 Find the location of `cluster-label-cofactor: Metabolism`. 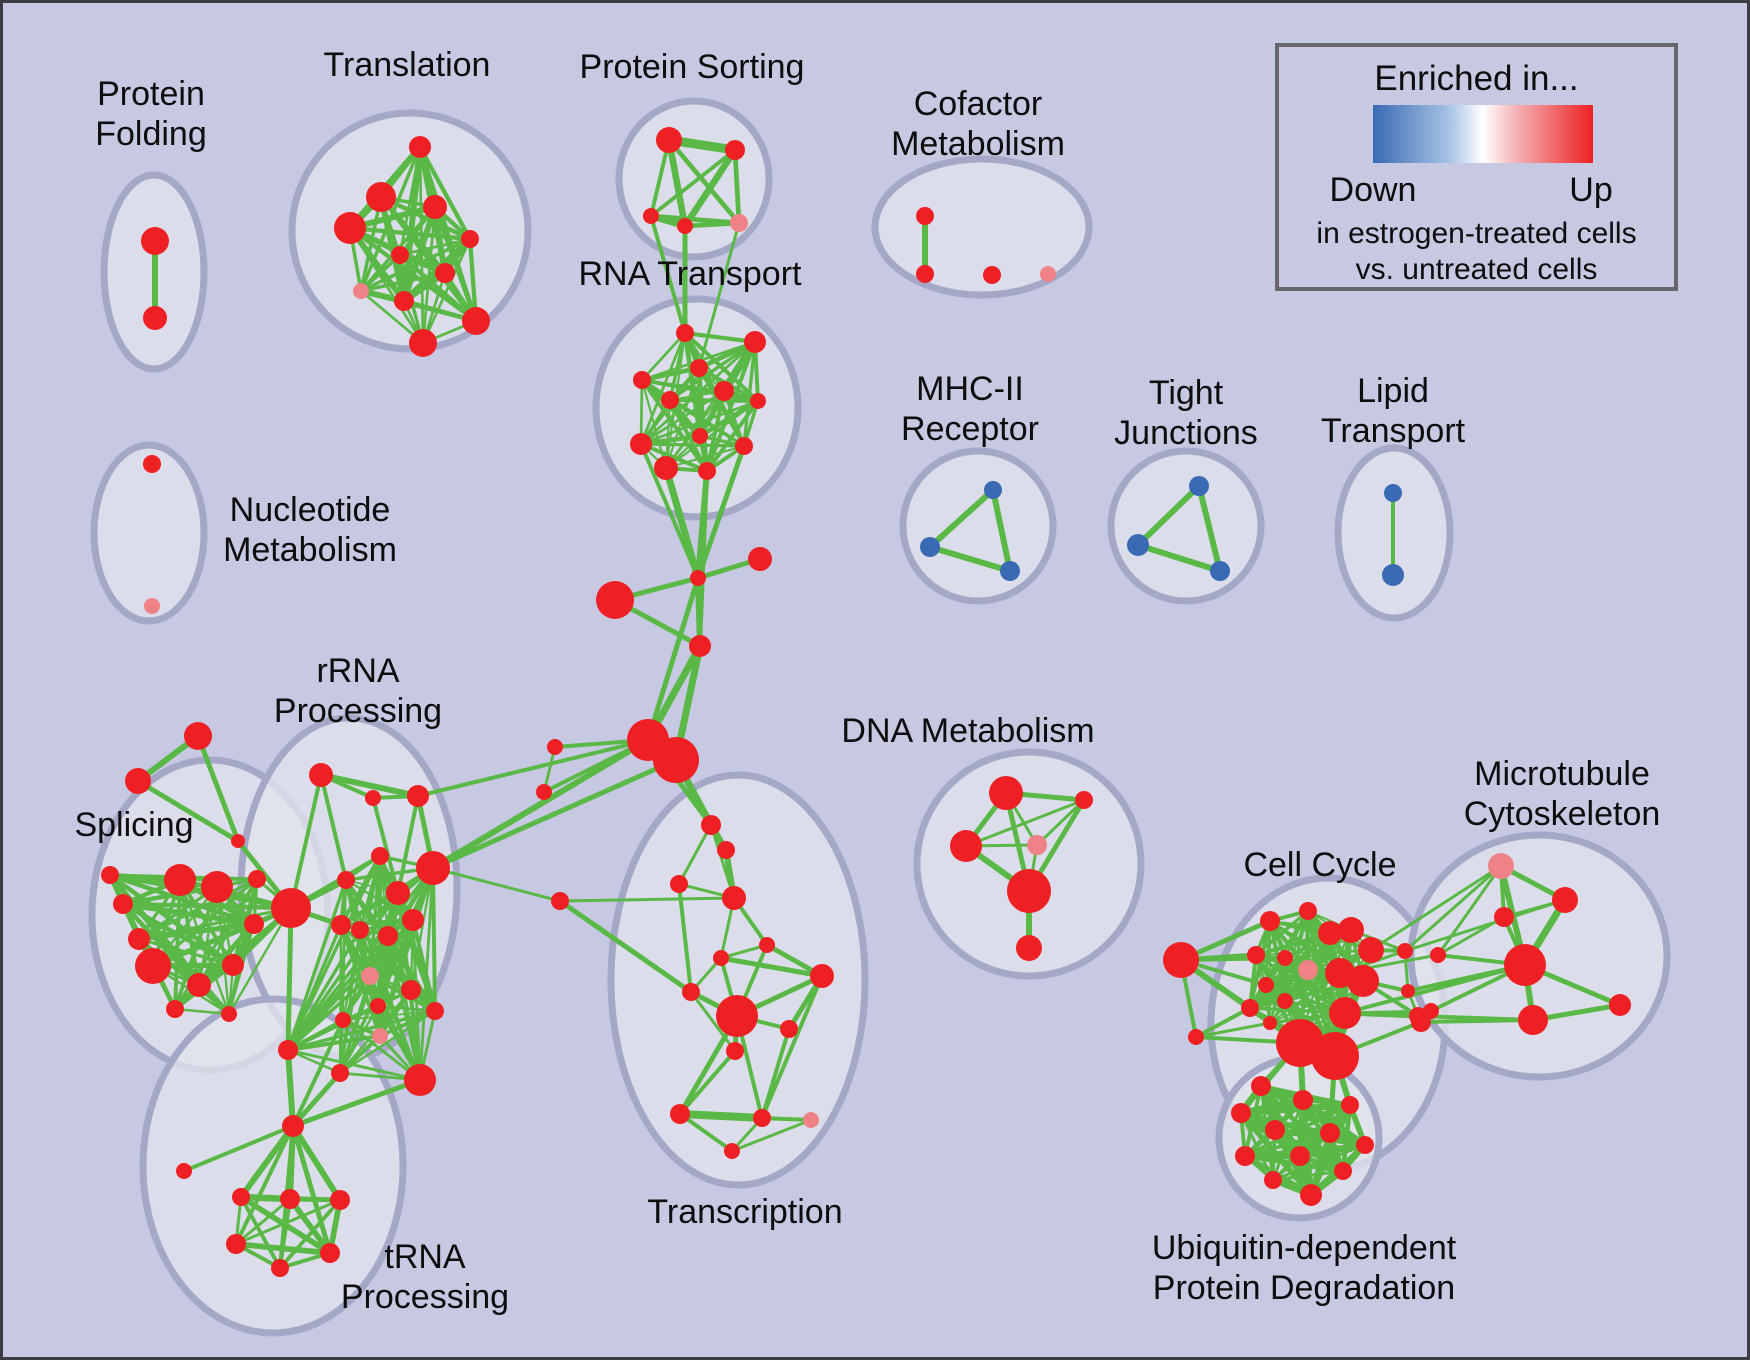

cluster-label-cofactor: Metabolism is located at coordinates (978, 144).